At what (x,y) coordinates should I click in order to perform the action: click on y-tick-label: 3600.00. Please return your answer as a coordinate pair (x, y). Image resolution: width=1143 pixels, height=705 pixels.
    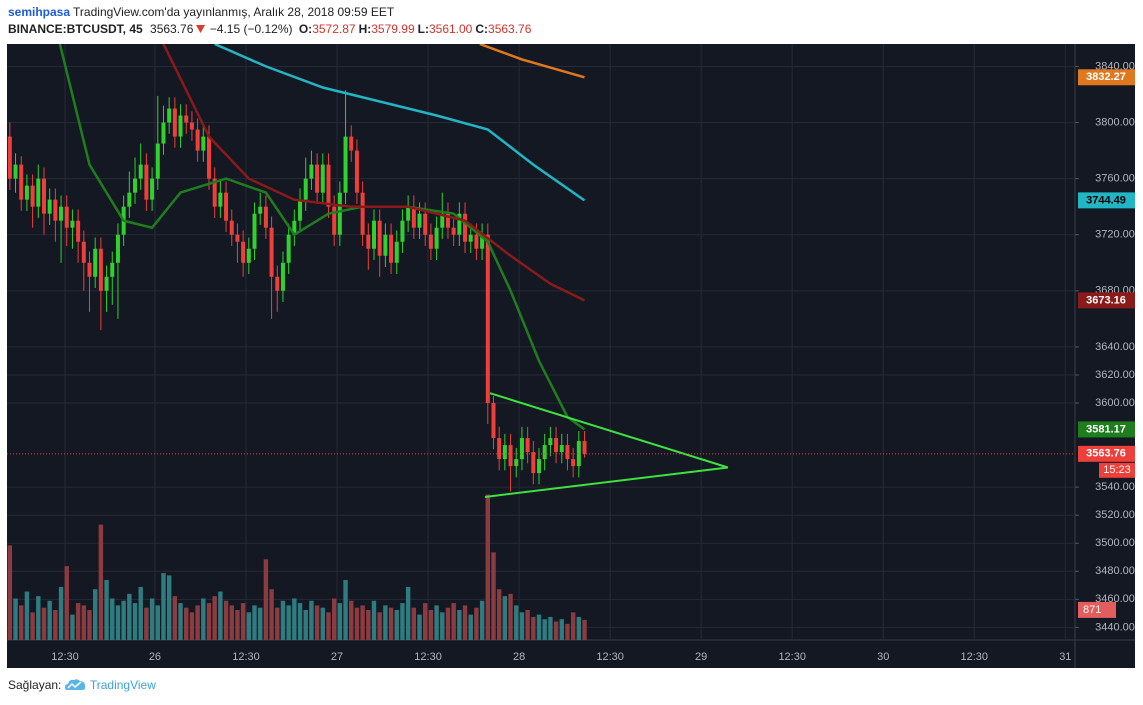
    Looking at the image, I should click on (1115, 403).